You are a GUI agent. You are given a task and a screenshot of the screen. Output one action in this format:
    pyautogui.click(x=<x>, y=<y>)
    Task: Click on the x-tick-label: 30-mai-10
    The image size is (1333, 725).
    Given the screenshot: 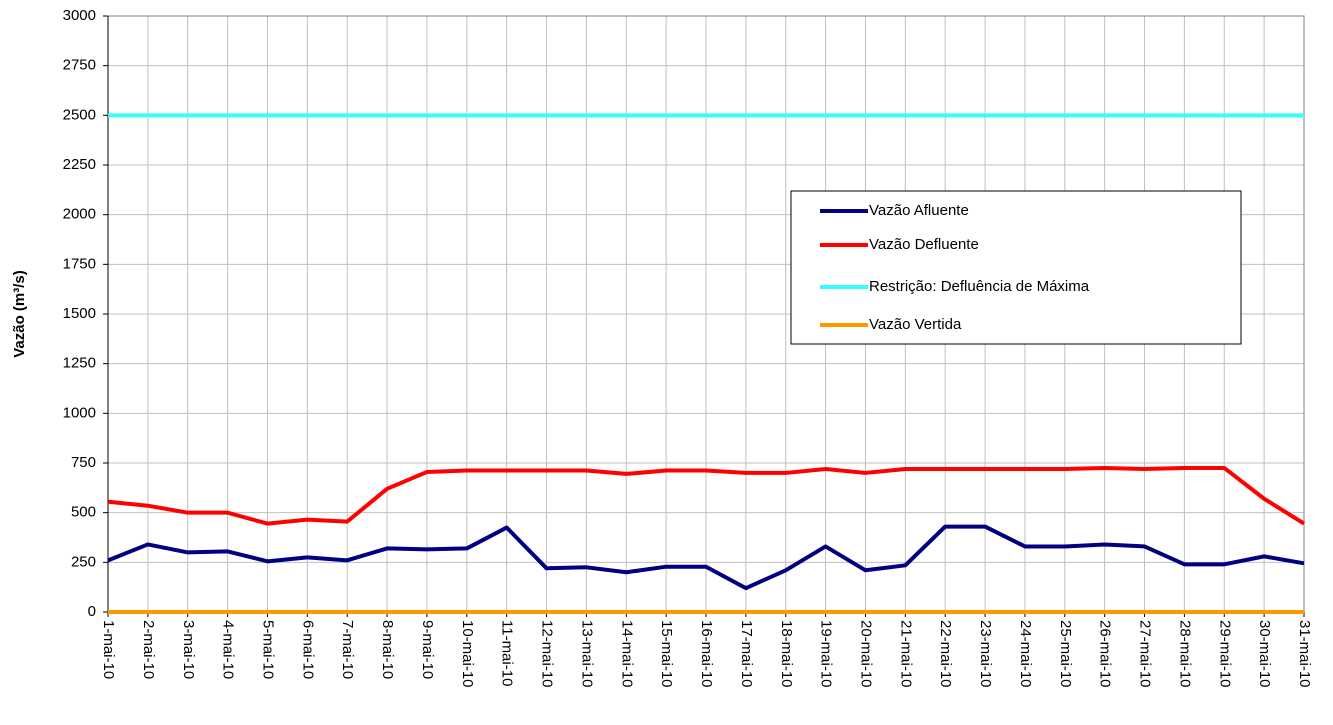 What is the action you would take?
    pyautogui.click(x=1264, y=654)
    